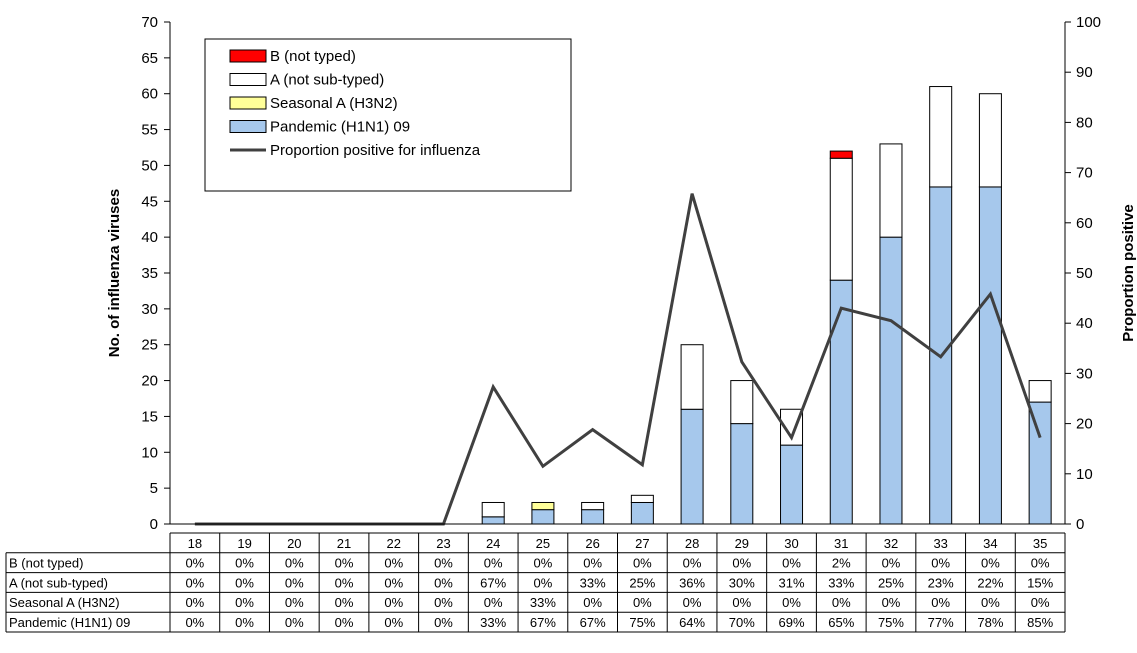 The height and width of the screenshot is (653, 1137). What do you see at coordinates (1084, 323) in the screenshot?
I see `y-right-tick-label: 40` at bounding box center [1084, 323].